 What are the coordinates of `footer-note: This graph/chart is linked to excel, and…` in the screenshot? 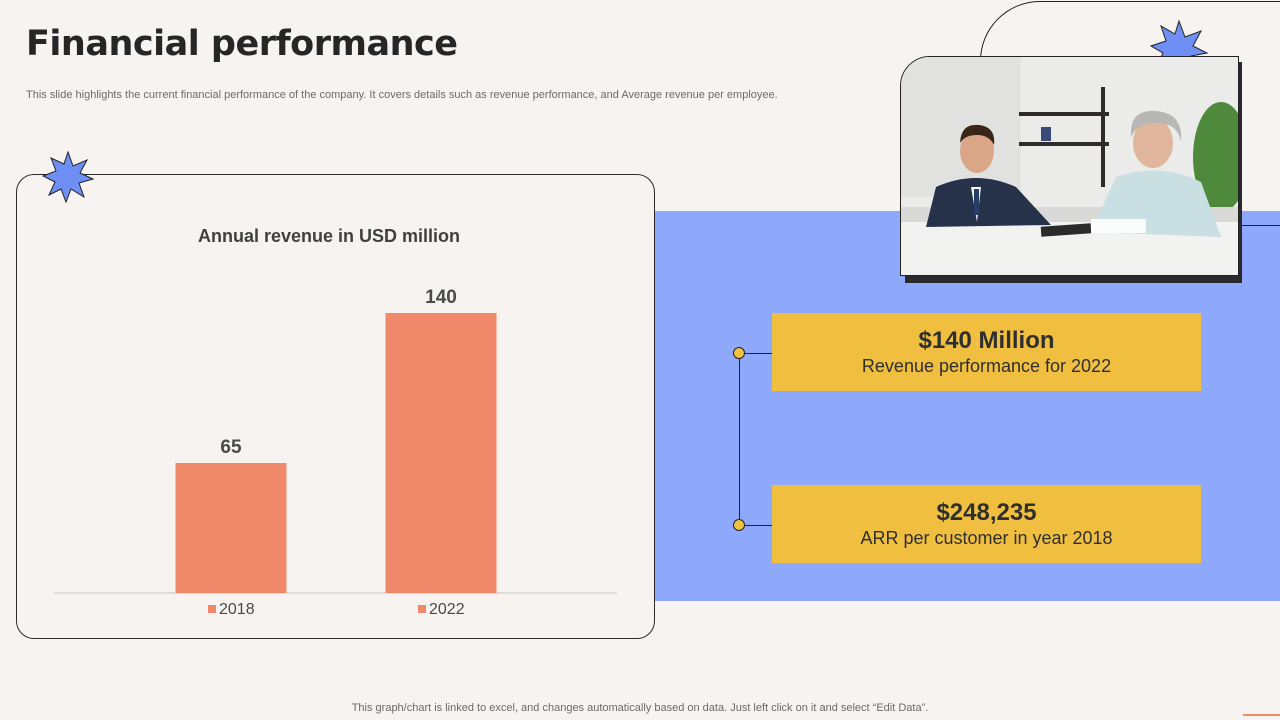 It's located at (640, 708).